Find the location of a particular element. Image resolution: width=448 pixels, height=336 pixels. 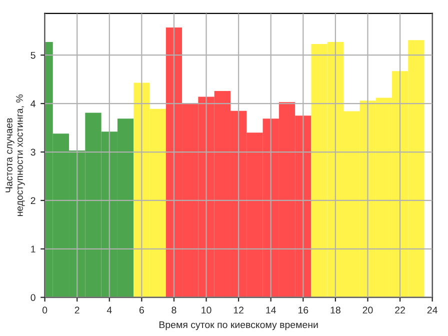

y-tick-label: 0 is located at coordinates (33, 297).